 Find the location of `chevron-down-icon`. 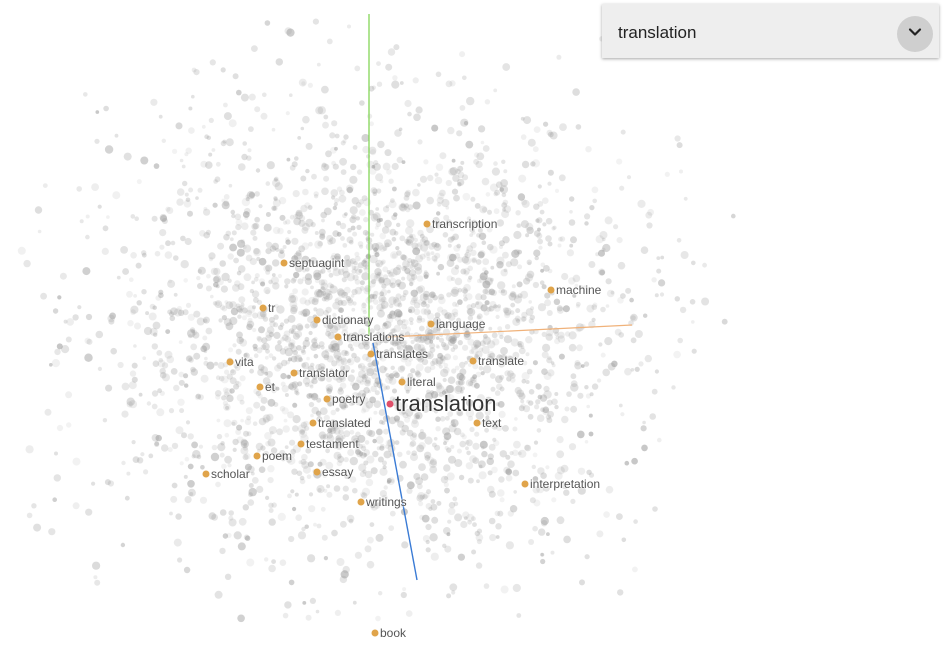

chevron-down-icon is located at coordinates (915, 34).